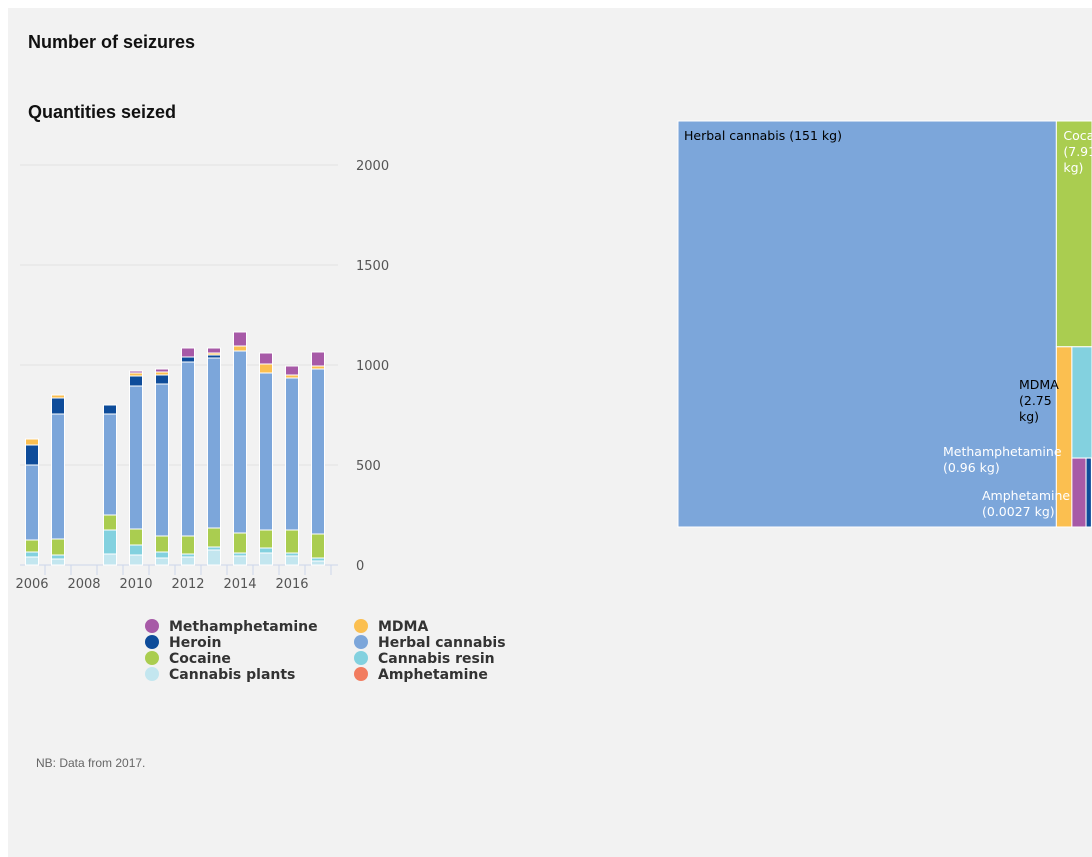  Describe the element at coordinates (292, 465) in the screenshot. I see `bar-stack-2016` at that location.